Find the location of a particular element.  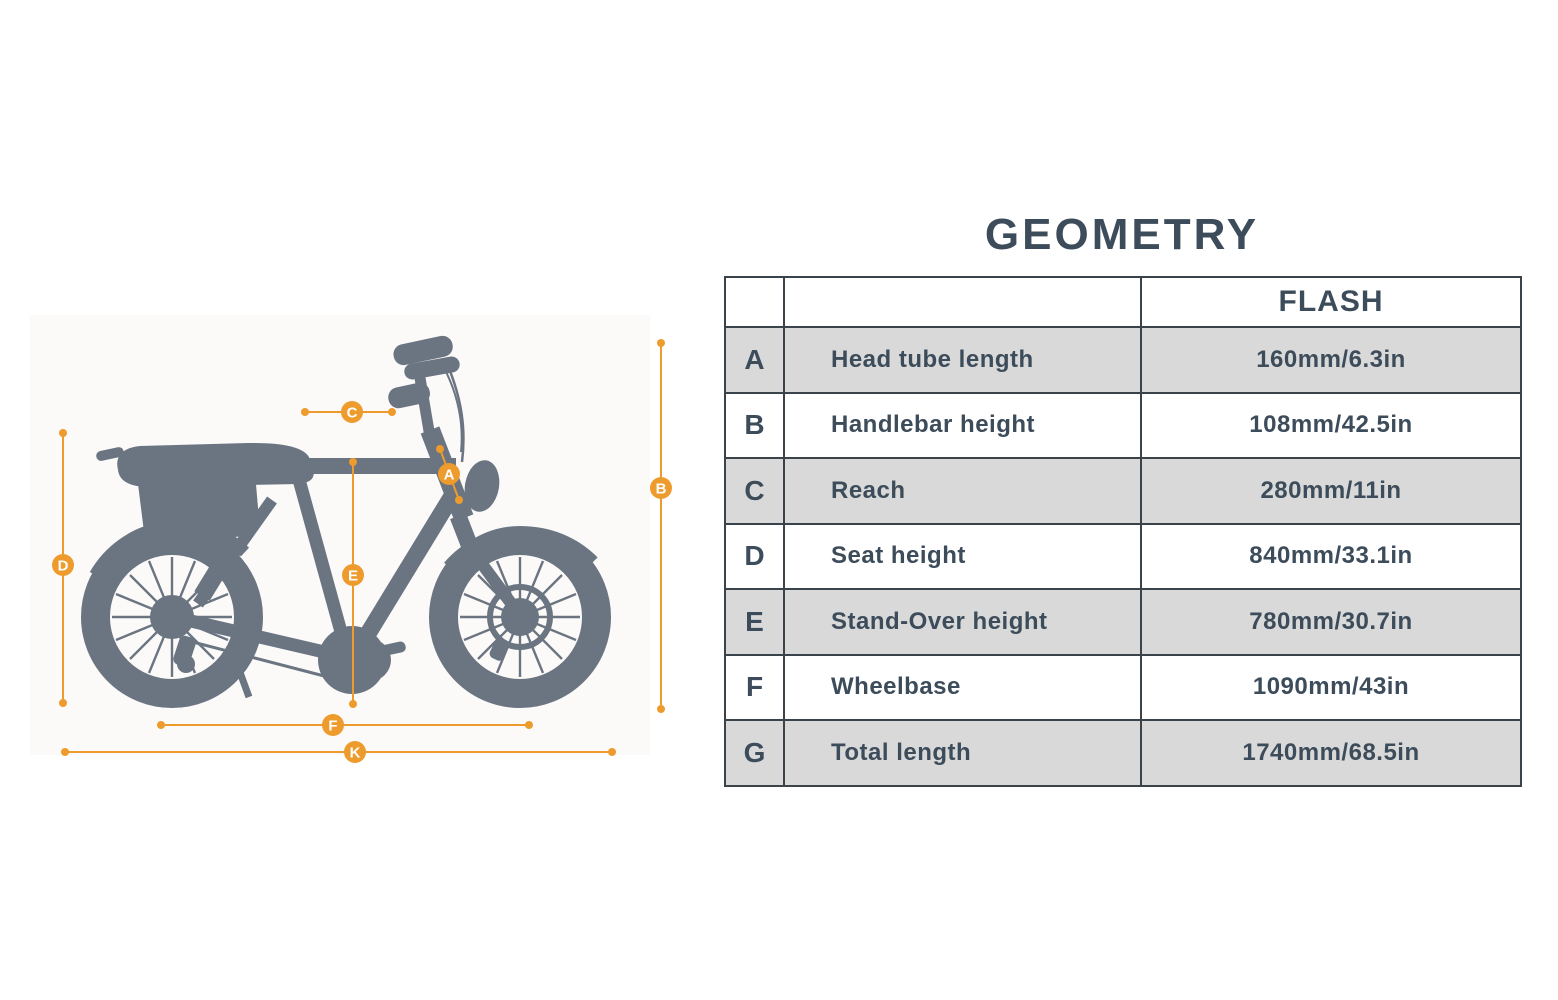

model-header-cell: FLASH is located at coordinates (1331, 302).